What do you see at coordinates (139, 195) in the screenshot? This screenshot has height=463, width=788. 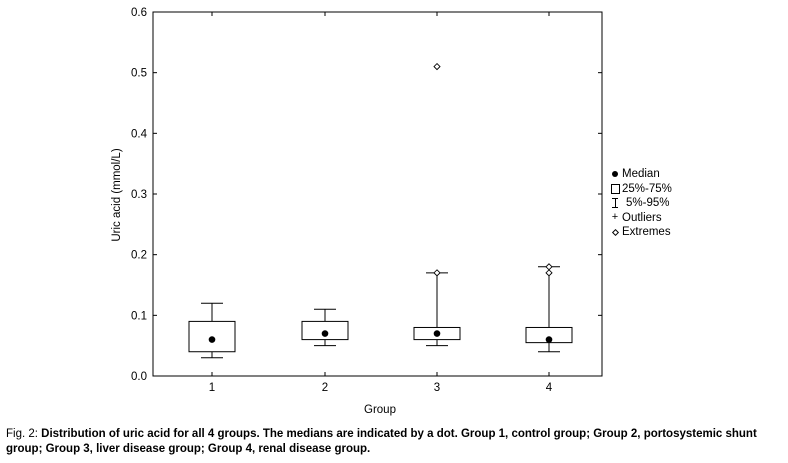 I see `y-tick-label: 0.3` at bounding box center [139, 195].